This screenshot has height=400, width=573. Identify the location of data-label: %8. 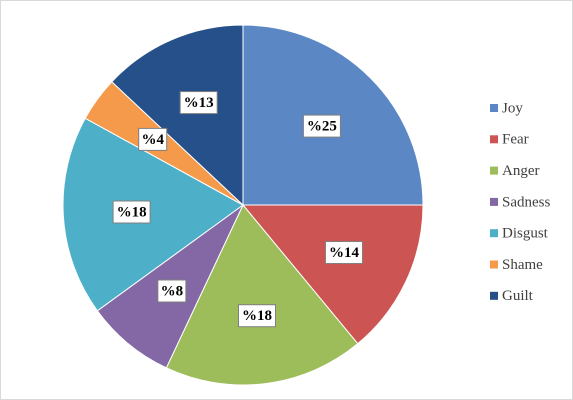
(172, 291).